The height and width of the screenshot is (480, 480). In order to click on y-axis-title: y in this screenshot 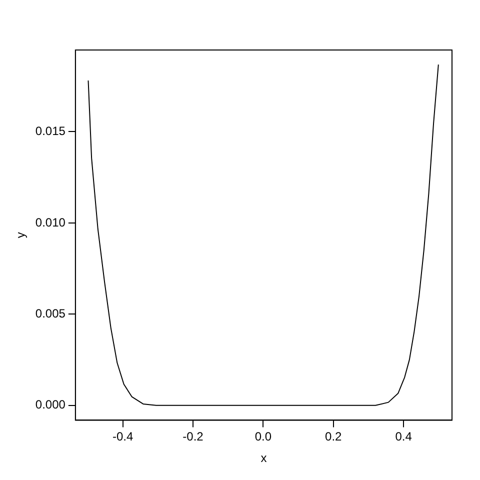, I will do `click(21, 235)`.